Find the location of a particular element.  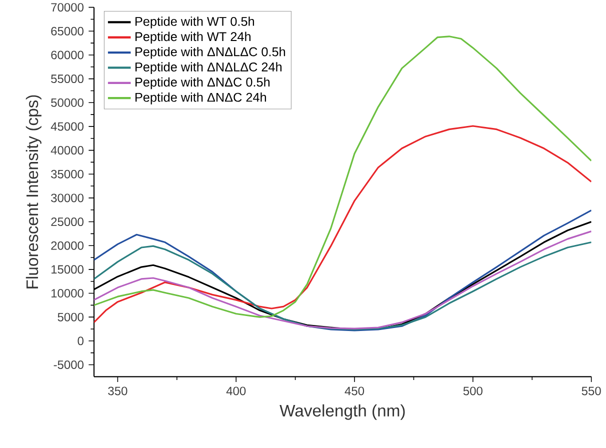

y-tick-label: 35000 is located at coordinates (67, 174).